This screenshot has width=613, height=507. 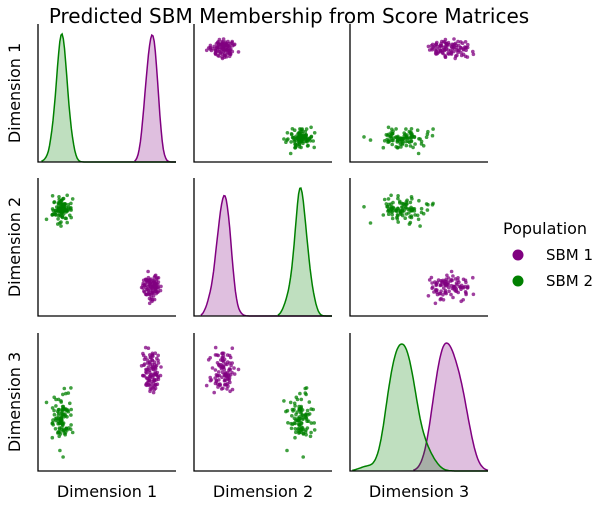 What do you see at coordinates (569, 255) in the screenshot?
I see `legend-label-sbm1: SBM 1` at bounding box center [569, 255].